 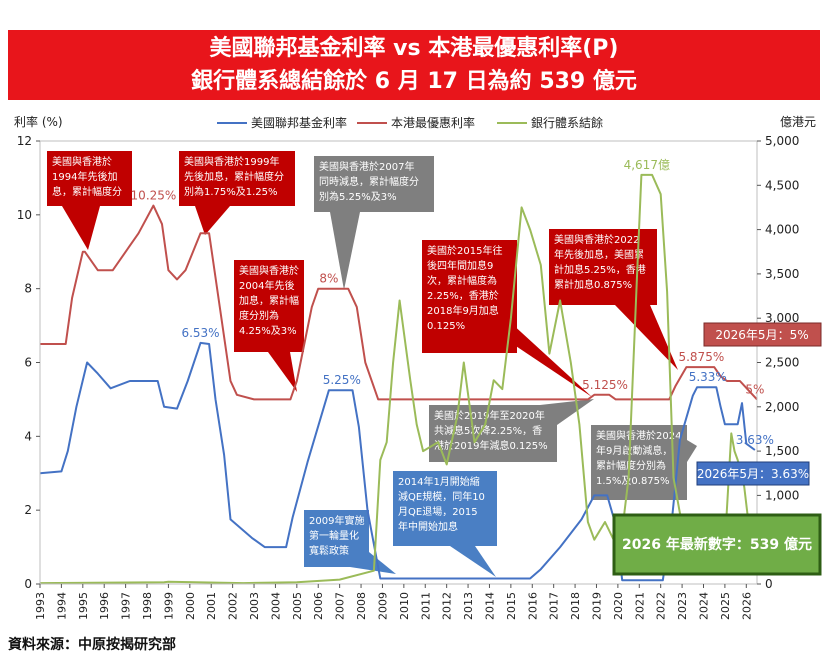 I want to click on annotation-line: 同時減息，累計幅度分, so click(x=369, y=181).